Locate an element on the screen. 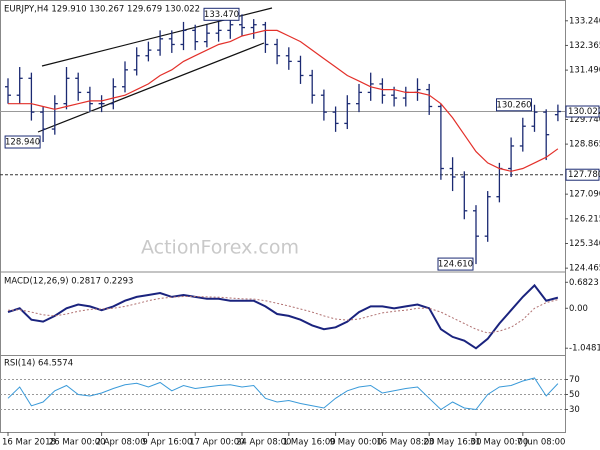  y-tick-label: 124.465 is located at coordinates (584, 269).